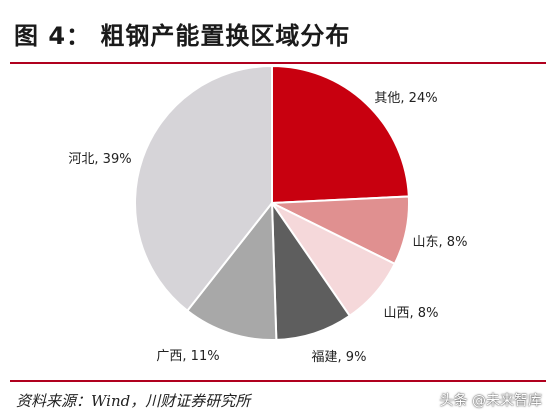  Describe the element at coordinates (339, 357) in the screenshot. I see `slice-label-福建: 福建, 9%` at that location.